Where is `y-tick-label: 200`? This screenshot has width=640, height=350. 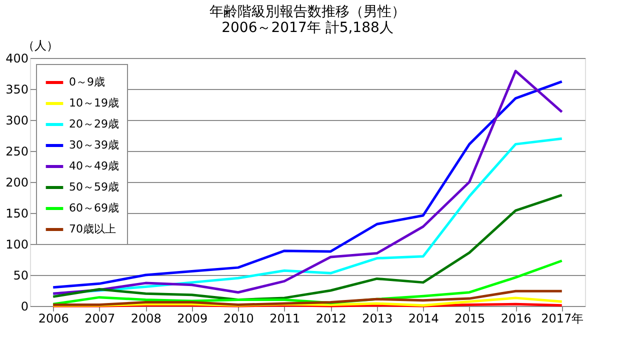 y-tick-label: 200 is located at coordinates (17, 183).